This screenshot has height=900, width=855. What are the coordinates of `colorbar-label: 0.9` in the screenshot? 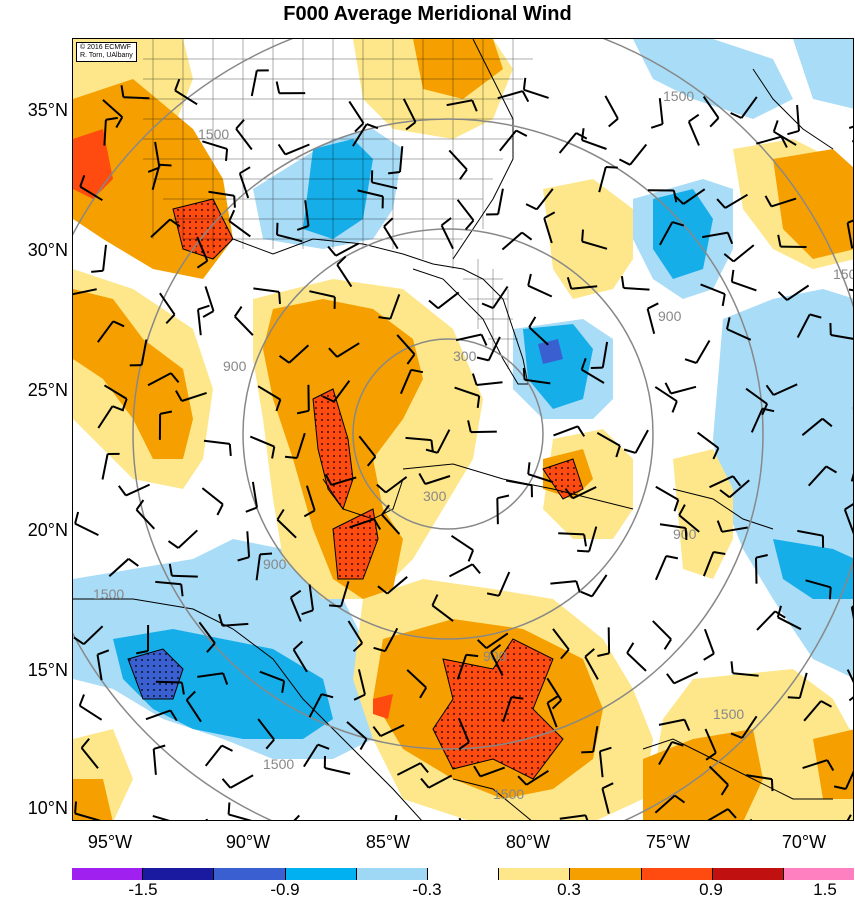 It's located at (711, 889).